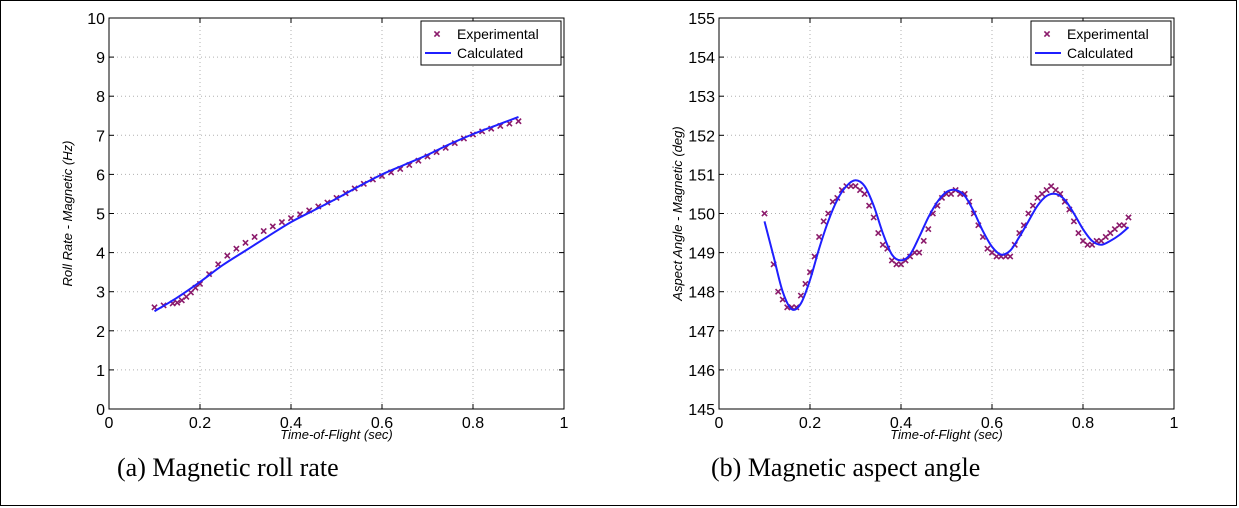 The height and width of the screenshot is (508, 1239). What do you see at coordinates (701, 293) in the screenshot?
I see `y-tick-label: 148` at bounding box center [701, 293].